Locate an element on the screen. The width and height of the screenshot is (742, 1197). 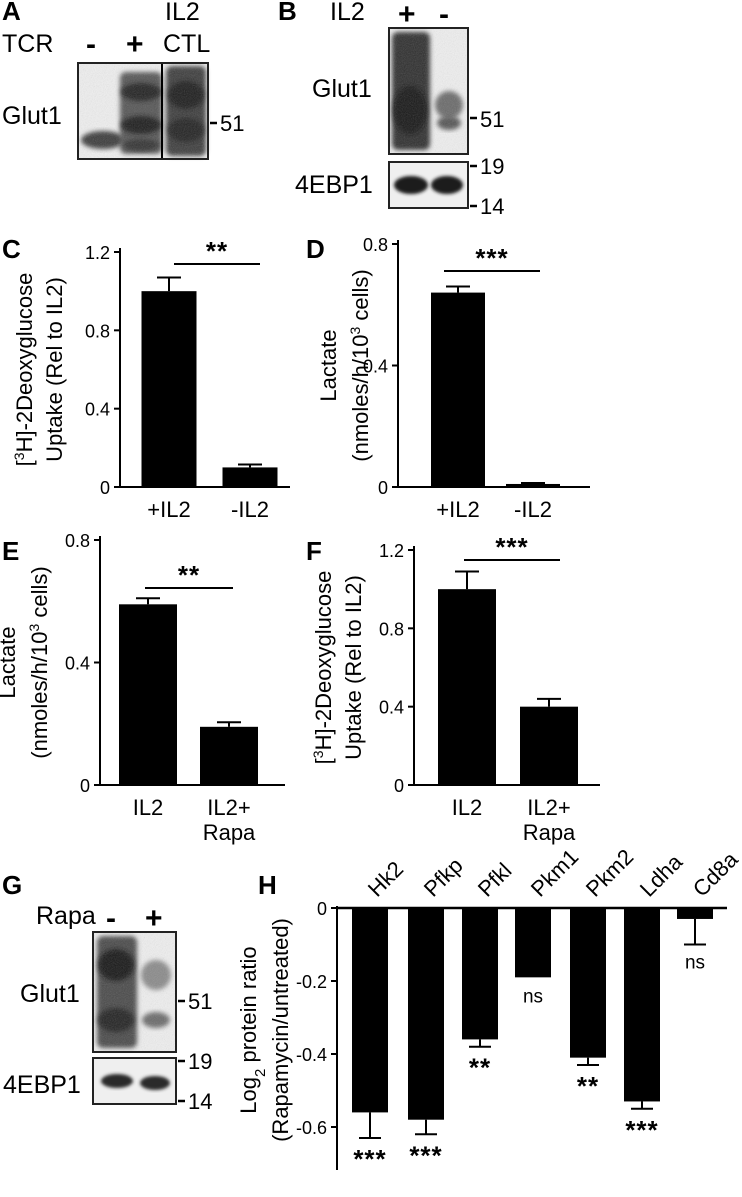
y-axis-title-line1: Lactate is located at coordinates (10, 662).